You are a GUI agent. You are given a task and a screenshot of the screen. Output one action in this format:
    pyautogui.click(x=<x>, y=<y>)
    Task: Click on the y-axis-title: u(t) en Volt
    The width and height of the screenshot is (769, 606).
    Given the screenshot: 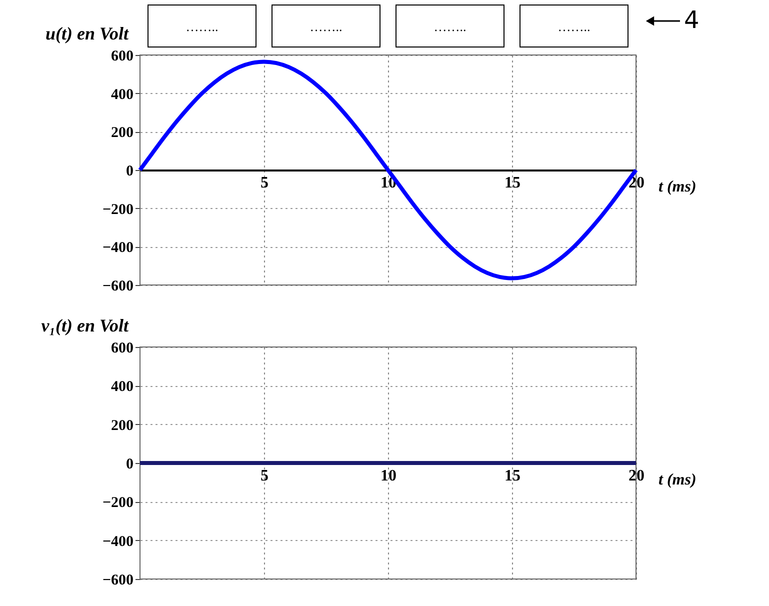 What is the action you would take?
    pyautogui.click(x=87, y=34)
    